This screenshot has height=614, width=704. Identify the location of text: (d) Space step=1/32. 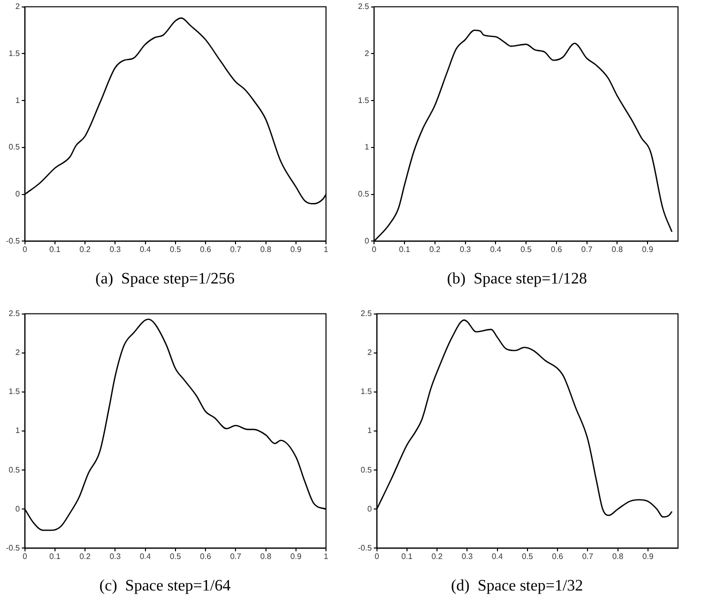
(517, 586).